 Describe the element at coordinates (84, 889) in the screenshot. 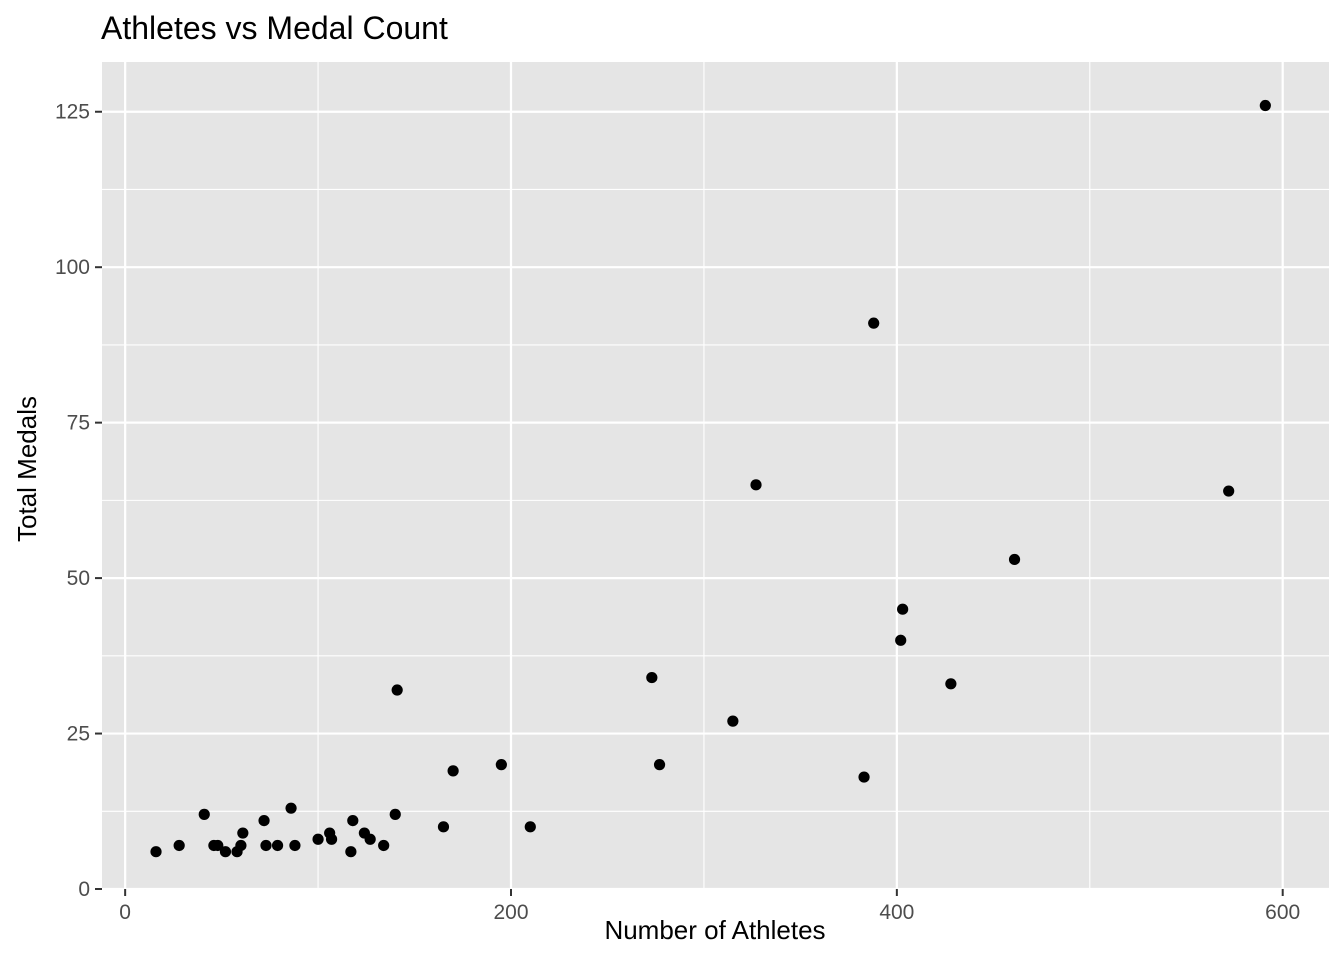

I see `y-tick-label: 0` at that location.